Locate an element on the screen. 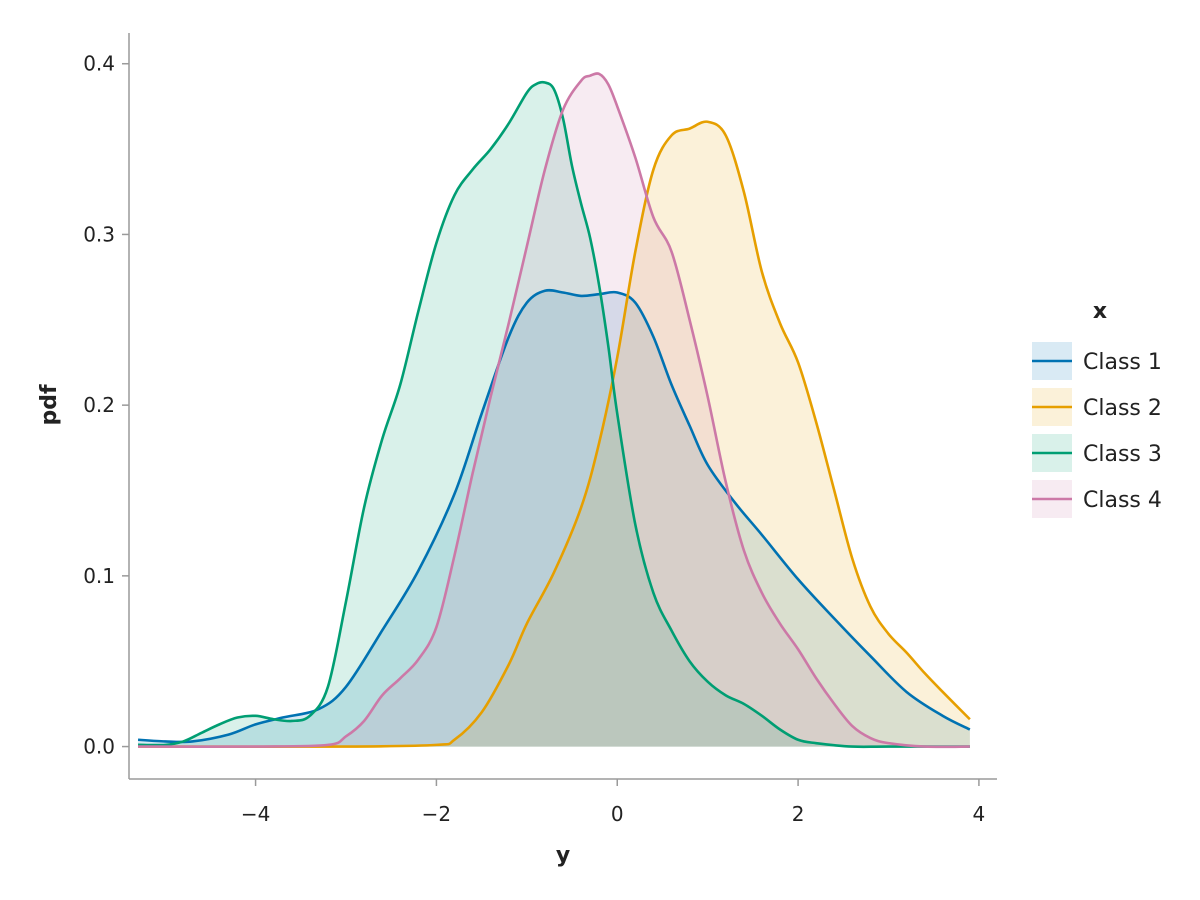  y-tick-label: 0.3 is located at coordinates (99, 234).